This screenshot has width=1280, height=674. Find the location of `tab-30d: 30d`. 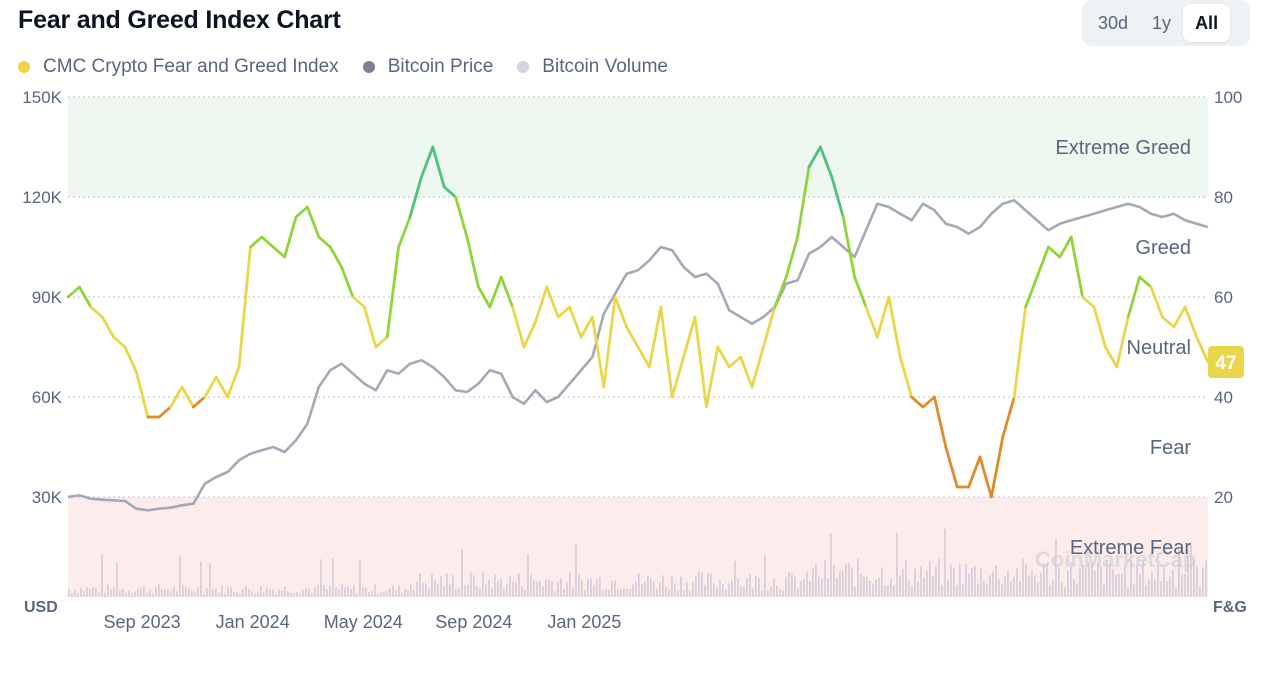

tab-30d: 30d is located at coordinates (1113, 23).